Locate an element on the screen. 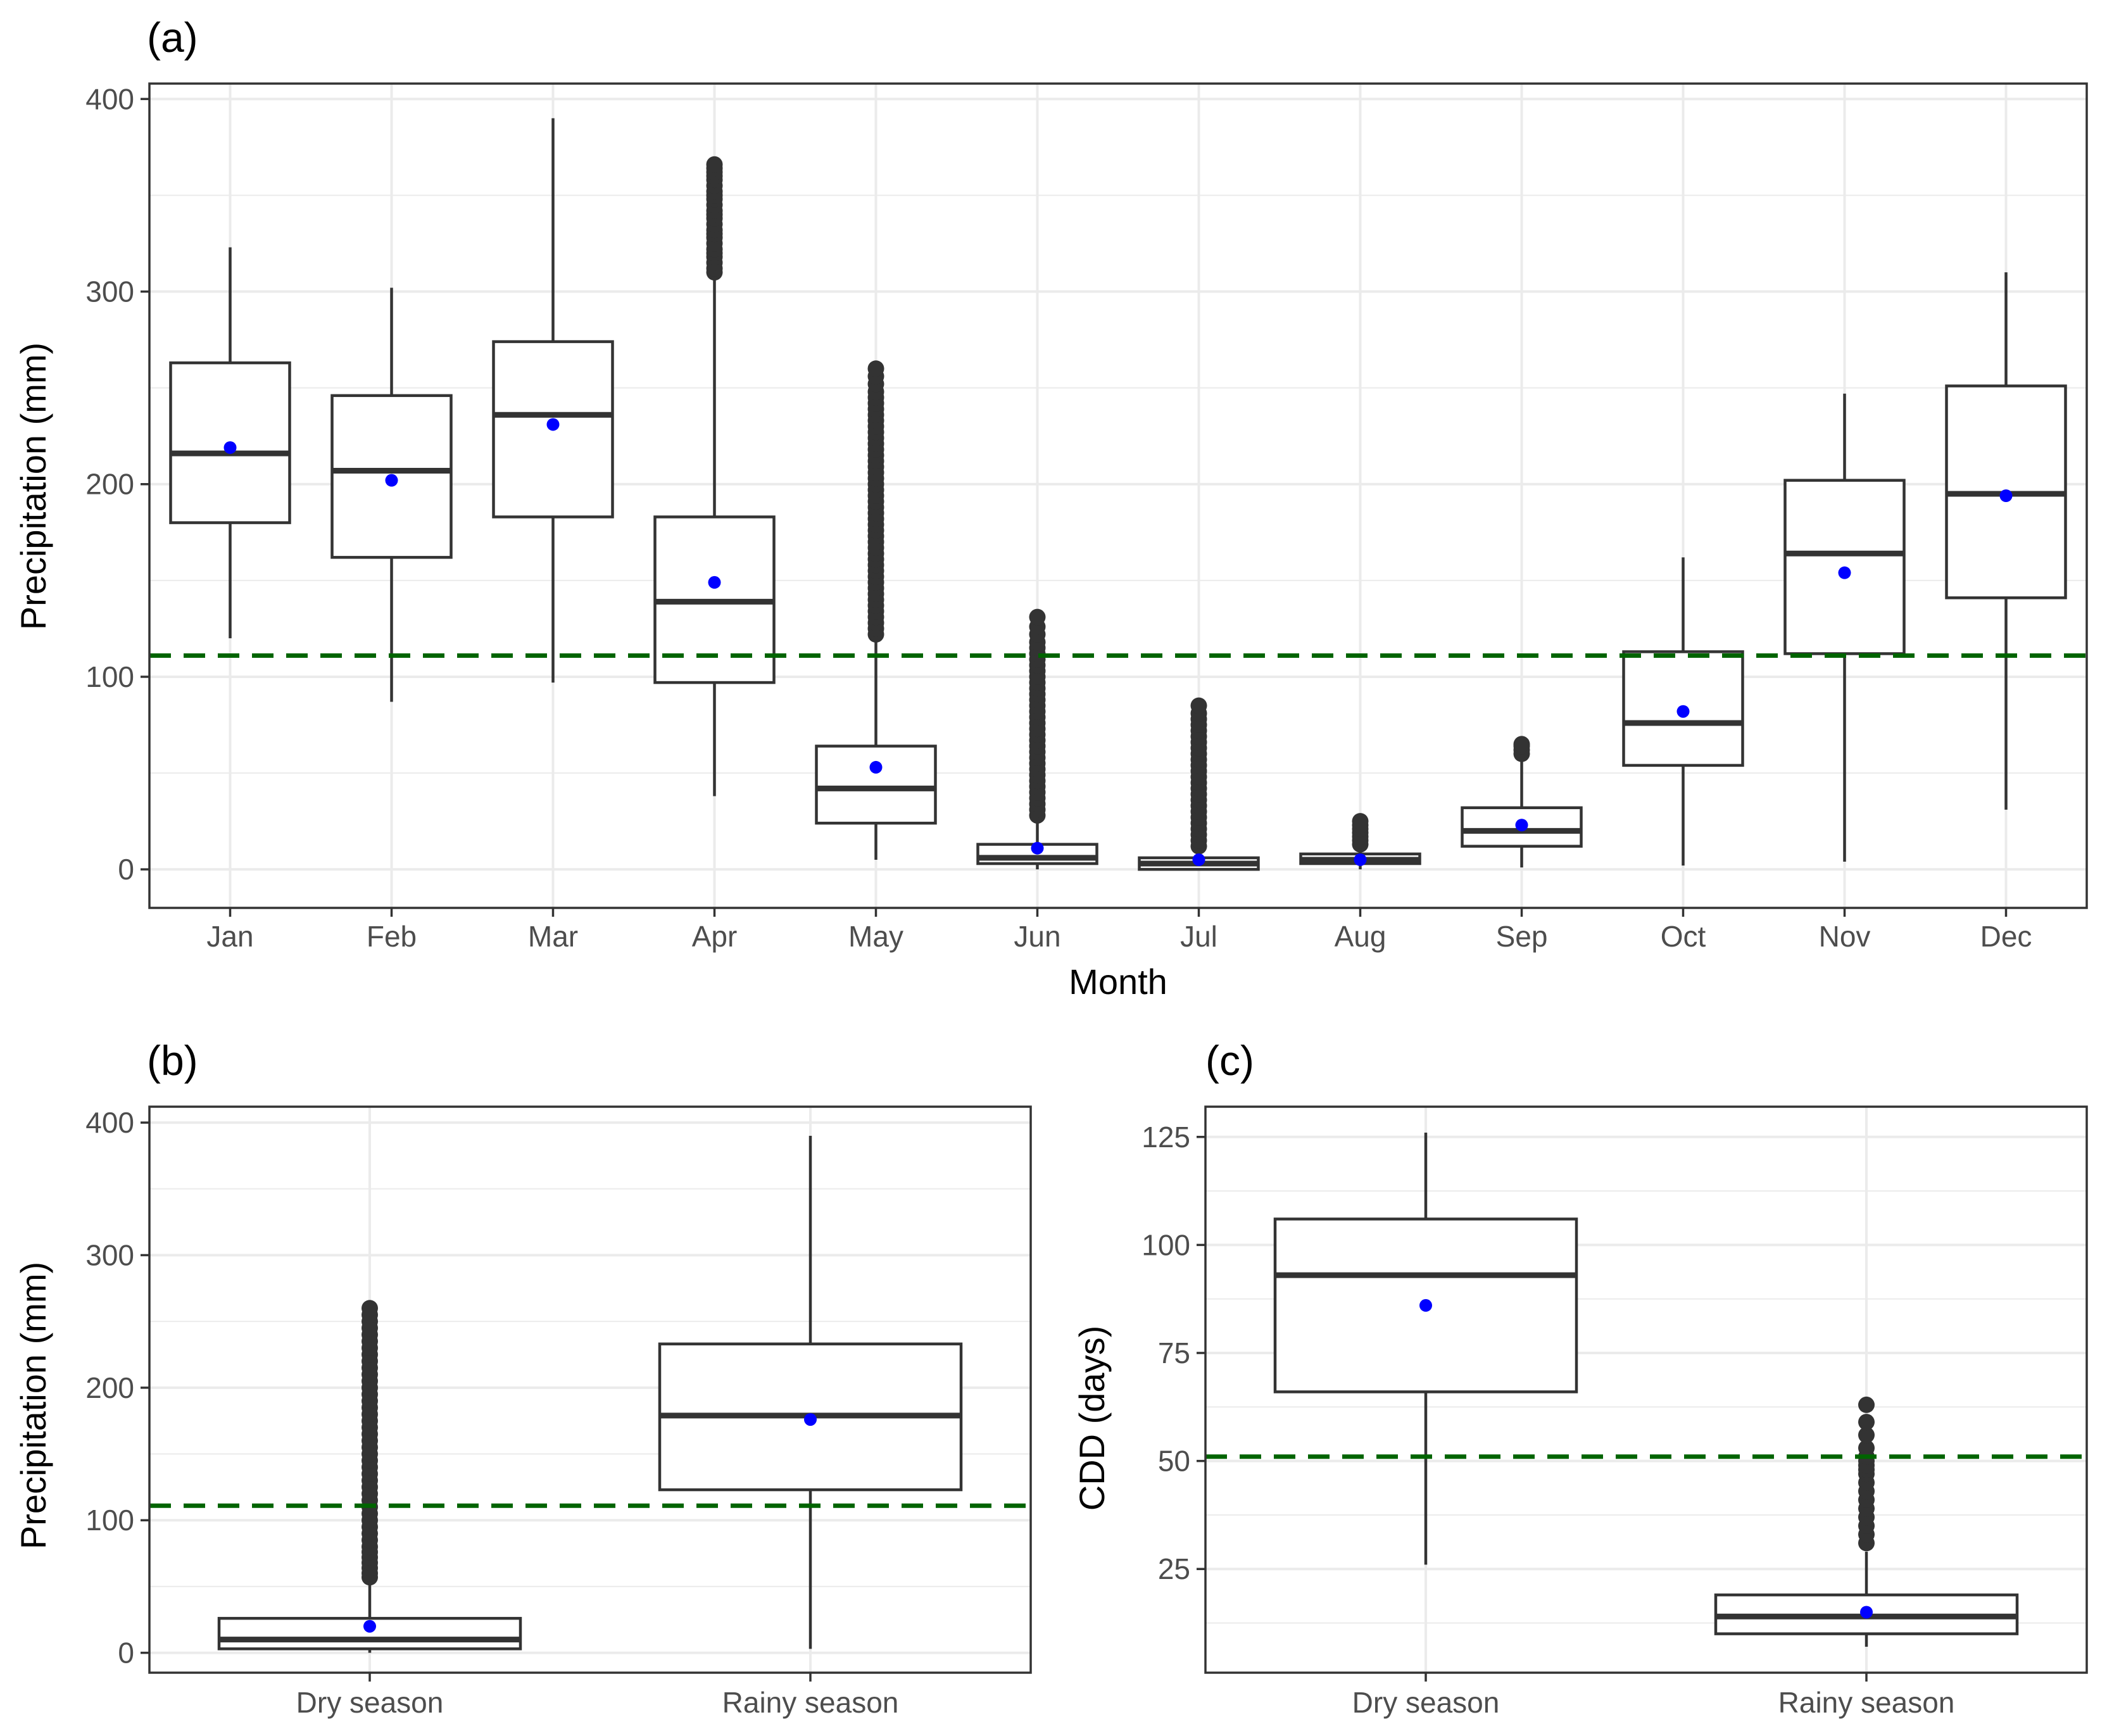 This screenshot has width=2107, height=1736. panel-c-y-axis-title: CDD (days) is located at coordinates (1092, 1418).